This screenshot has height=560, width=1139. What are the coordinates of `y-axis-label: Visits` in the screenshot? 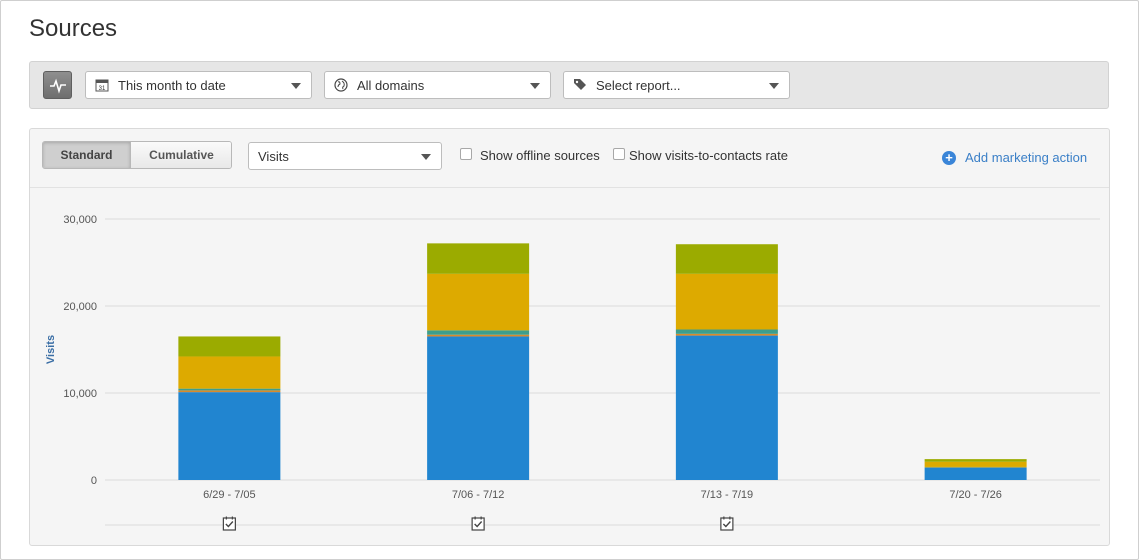 It's located at (51, 349).